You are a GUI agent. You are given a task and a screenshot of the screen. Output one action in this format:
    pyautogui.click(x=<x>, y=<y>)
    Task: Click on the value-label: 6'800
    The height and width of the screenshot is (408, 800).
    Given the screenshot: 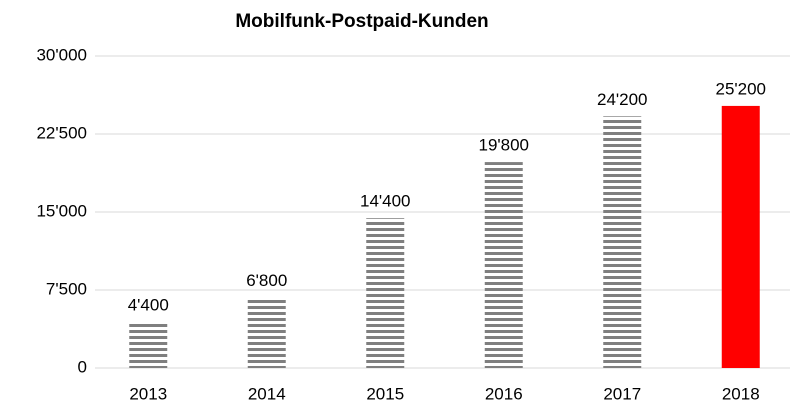 What is the action you would take?
    pyautogui.click(x=266, y=280)
    